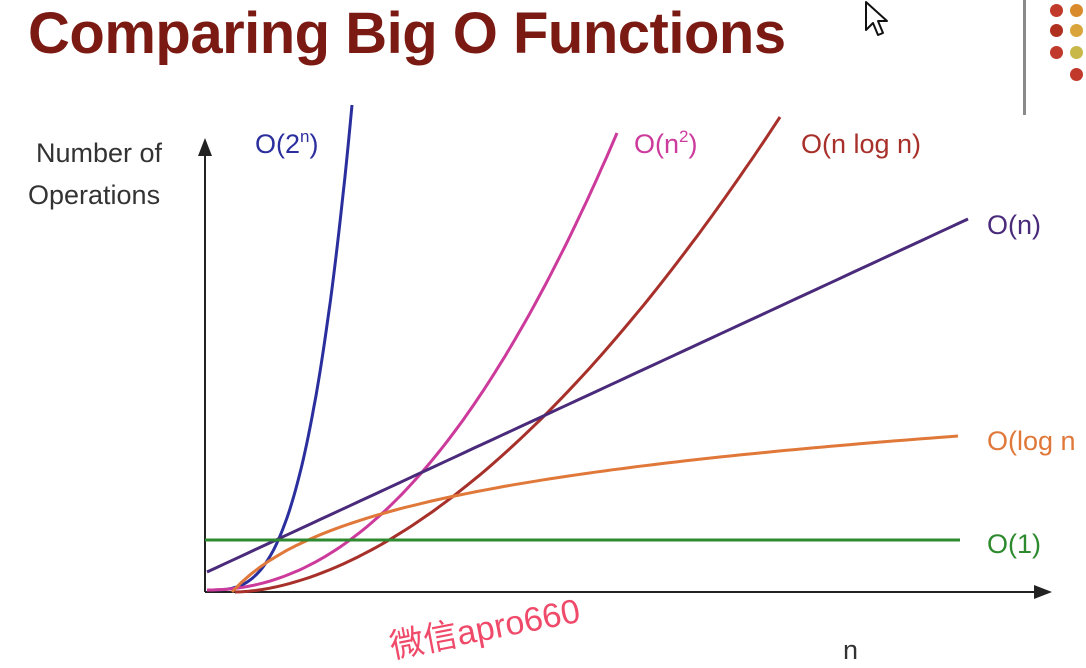 The width and height of the screenshot is (1086, 668). I want to click on y-axis-label-line2: Operations, so click(94, 195).